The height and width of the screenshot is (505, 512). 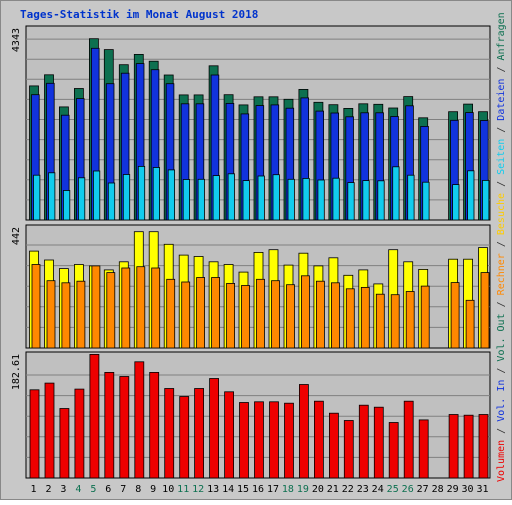 What do you see at coordinates (168, 489) in the screenshot?
I see `x-label-day-10: 10` at bounding box center [168, 489].